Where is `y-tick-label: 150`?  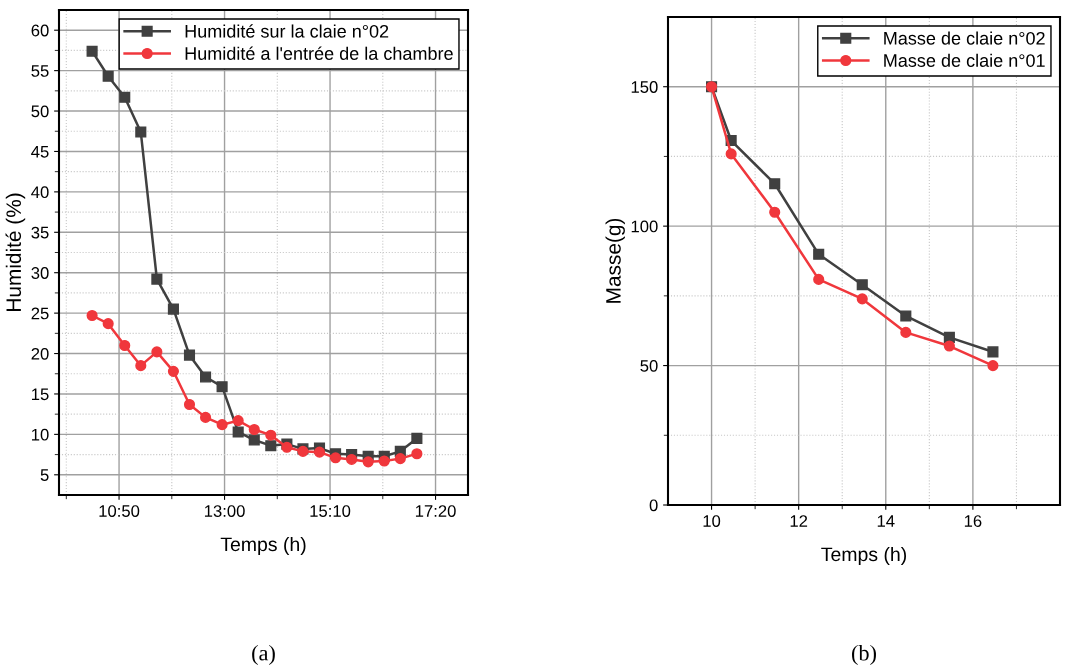 y-tick-label: 150 is located at coordinates (644, 87).